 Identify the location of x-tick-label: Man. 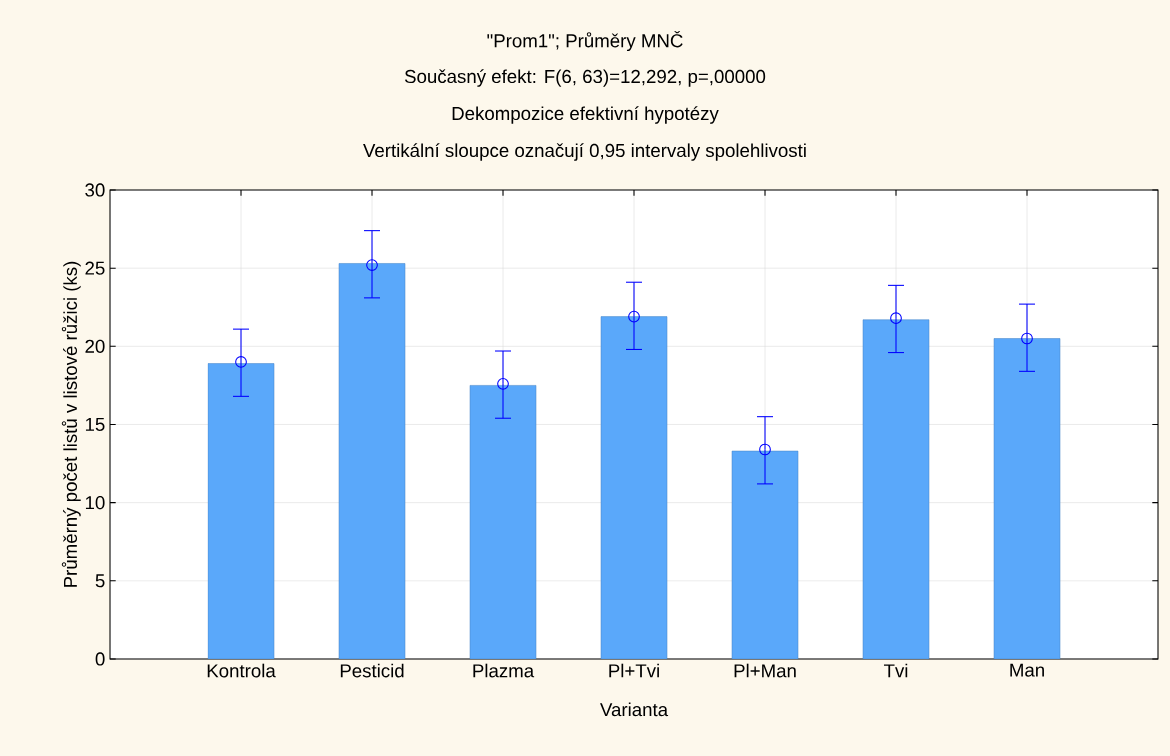
(1027, 670).